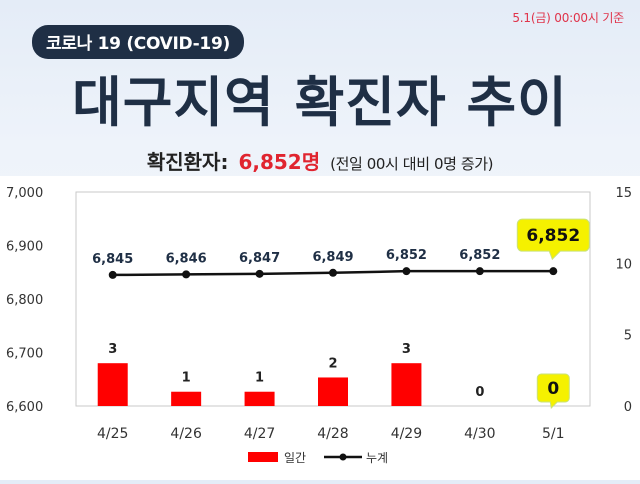 This screenshot has height=484, width=640. What do you see at coordinates (24, 247) in the screenshot?
I see `y-left-tick-label: 6,900` at bounding box center [24, 247].